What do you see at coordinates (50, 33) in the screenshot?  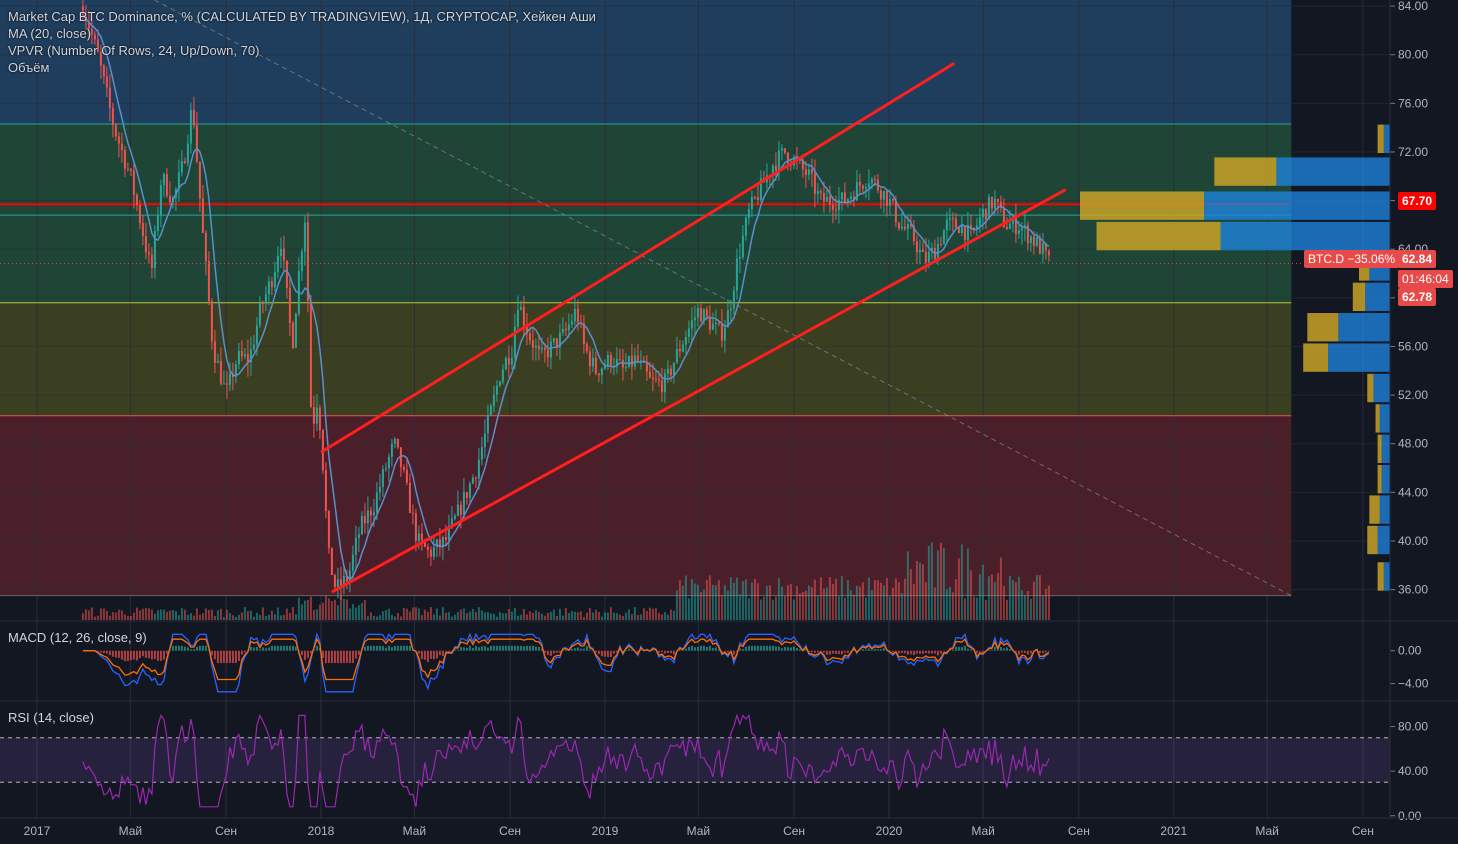 I see `legend-ma: MA (20, close)` at bounding box center [50, 33].